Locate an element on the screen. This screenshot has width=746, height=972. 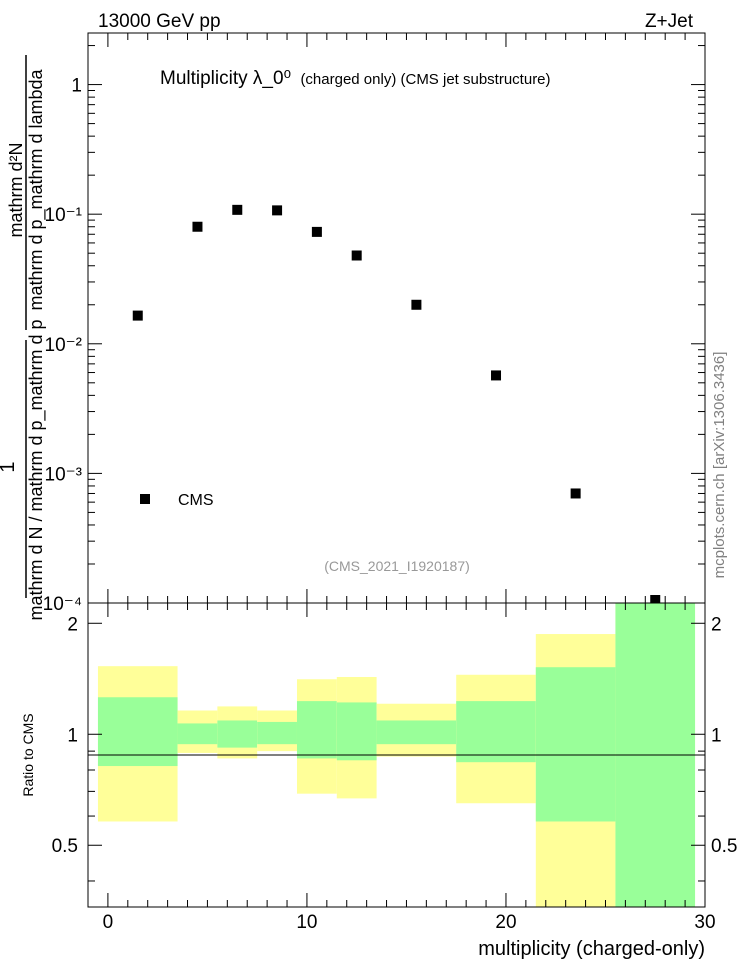
main-y-tick-labels: 1 10⁻¹ 10⁻² 10⁻³ 10⁻⁴ is located at coordinates (62, 345).